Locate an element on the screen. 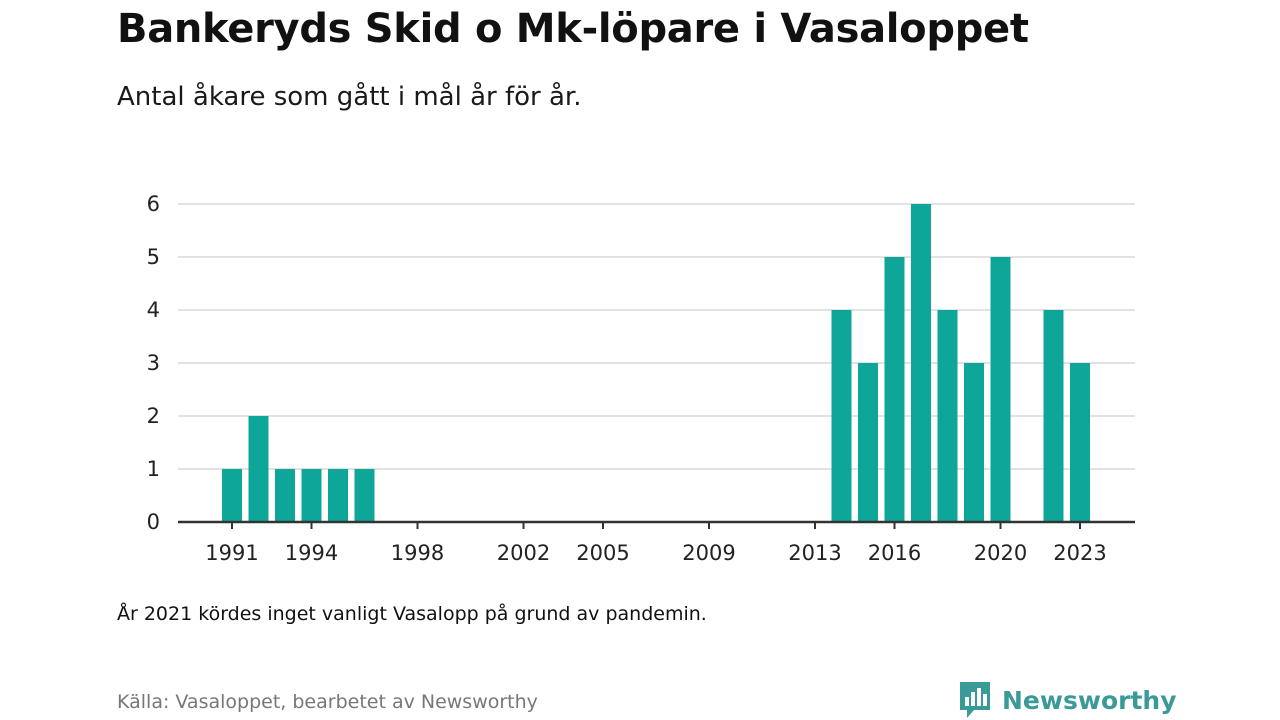  bar-1994 is located at coordinates (311, 495).